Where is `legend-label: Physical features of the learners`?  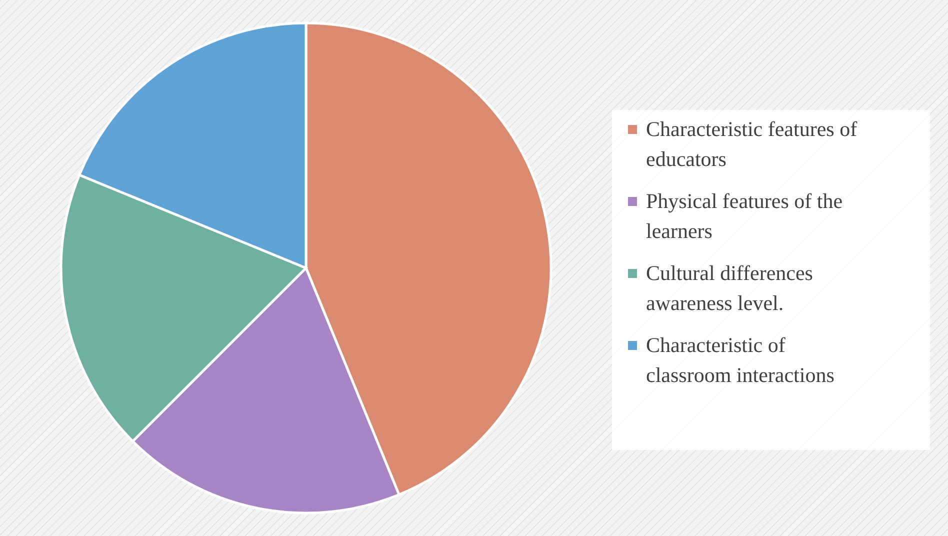
legend-label: Physical features of the learners is located at coordinates (744, 216).